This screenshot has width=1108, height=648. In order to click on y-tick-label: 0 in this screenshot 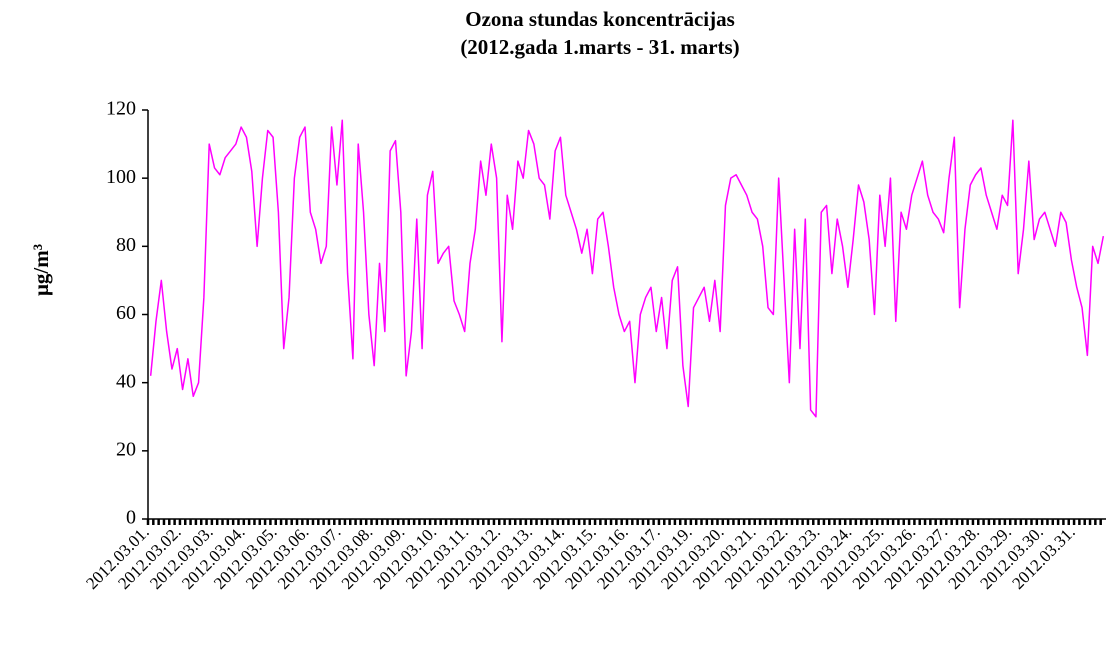, I will do `click(131, 518)`.